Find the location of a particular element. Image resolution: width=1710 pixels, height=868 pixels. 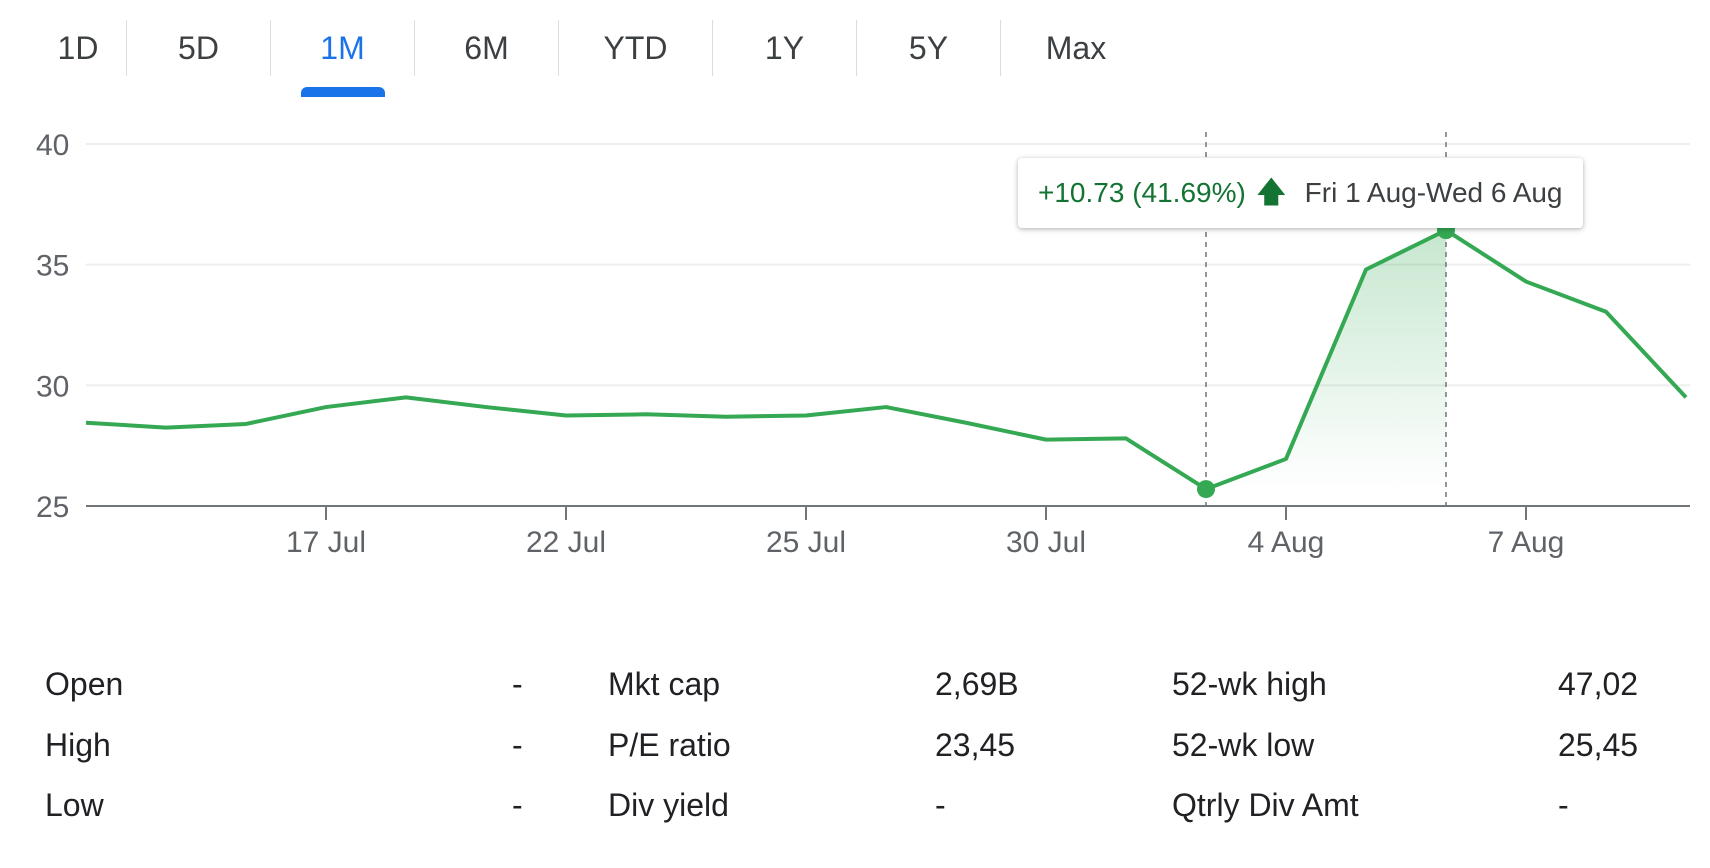

tab-1d: 1D is located at coordinates (78, 48).